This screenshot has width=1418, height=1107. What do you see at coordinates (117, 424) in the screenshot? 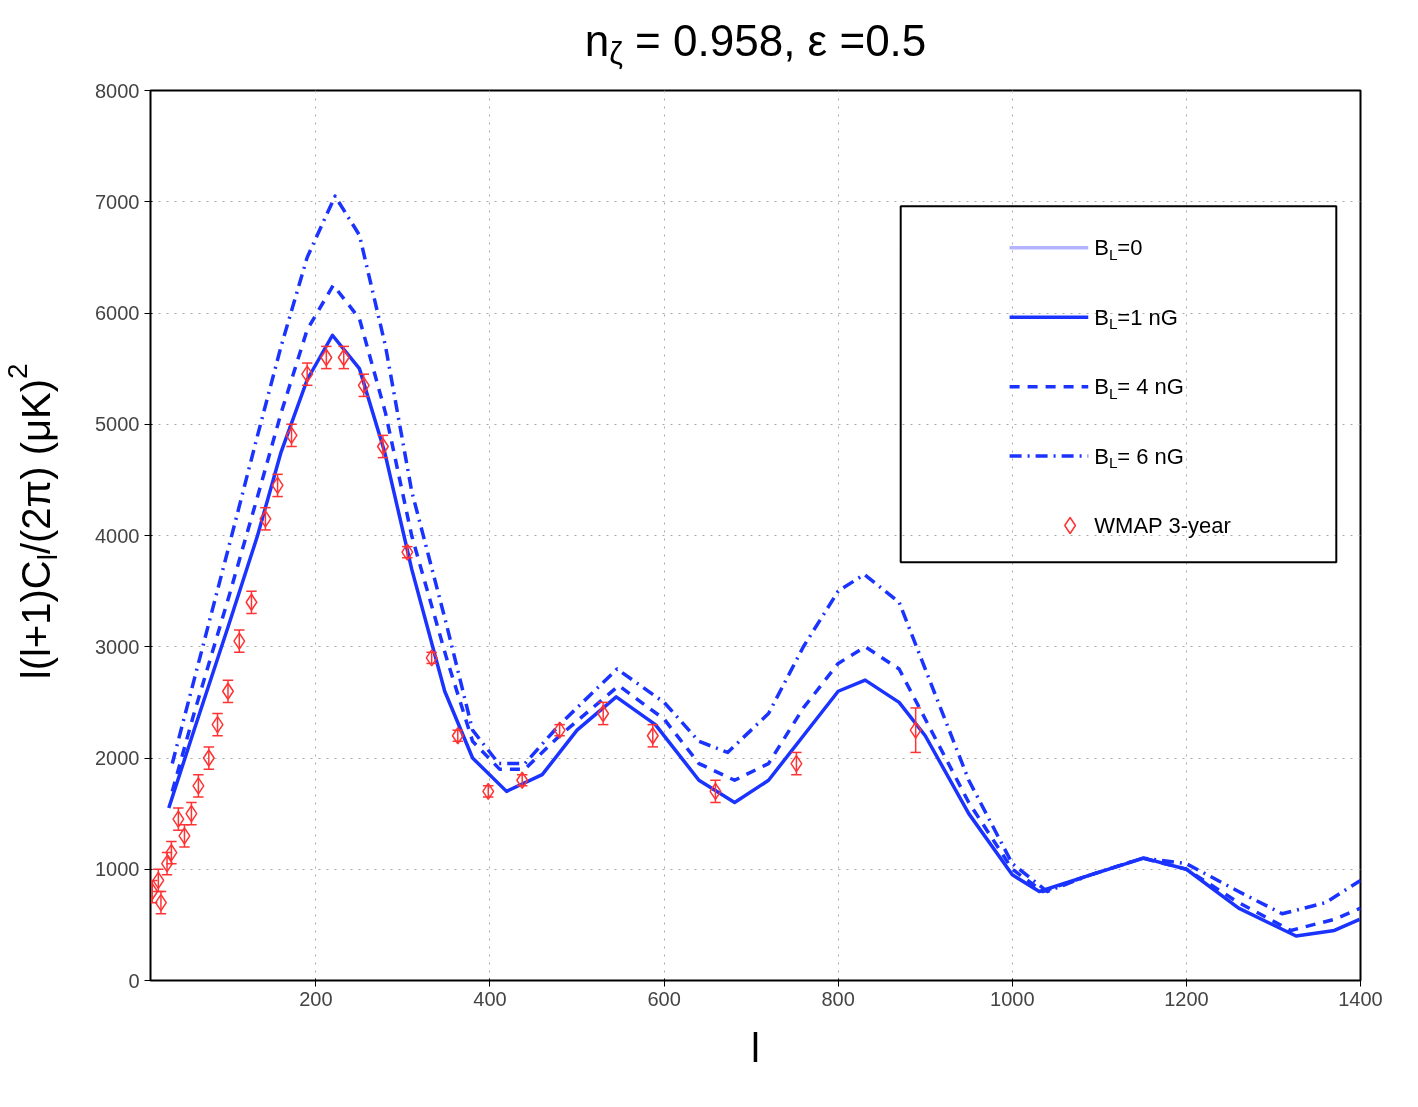
I see `y-tick-label: 5000` at bounding box center [117, 424].